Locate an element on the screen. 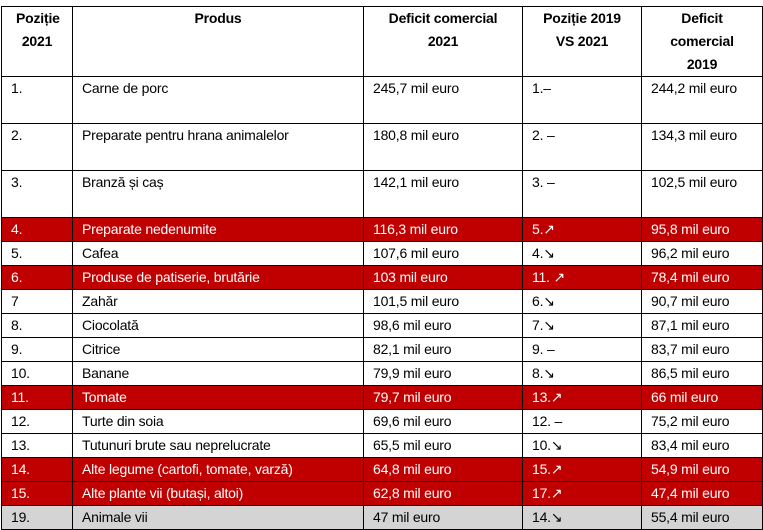  position-cell: 1. is located at coordinates (37, 100).